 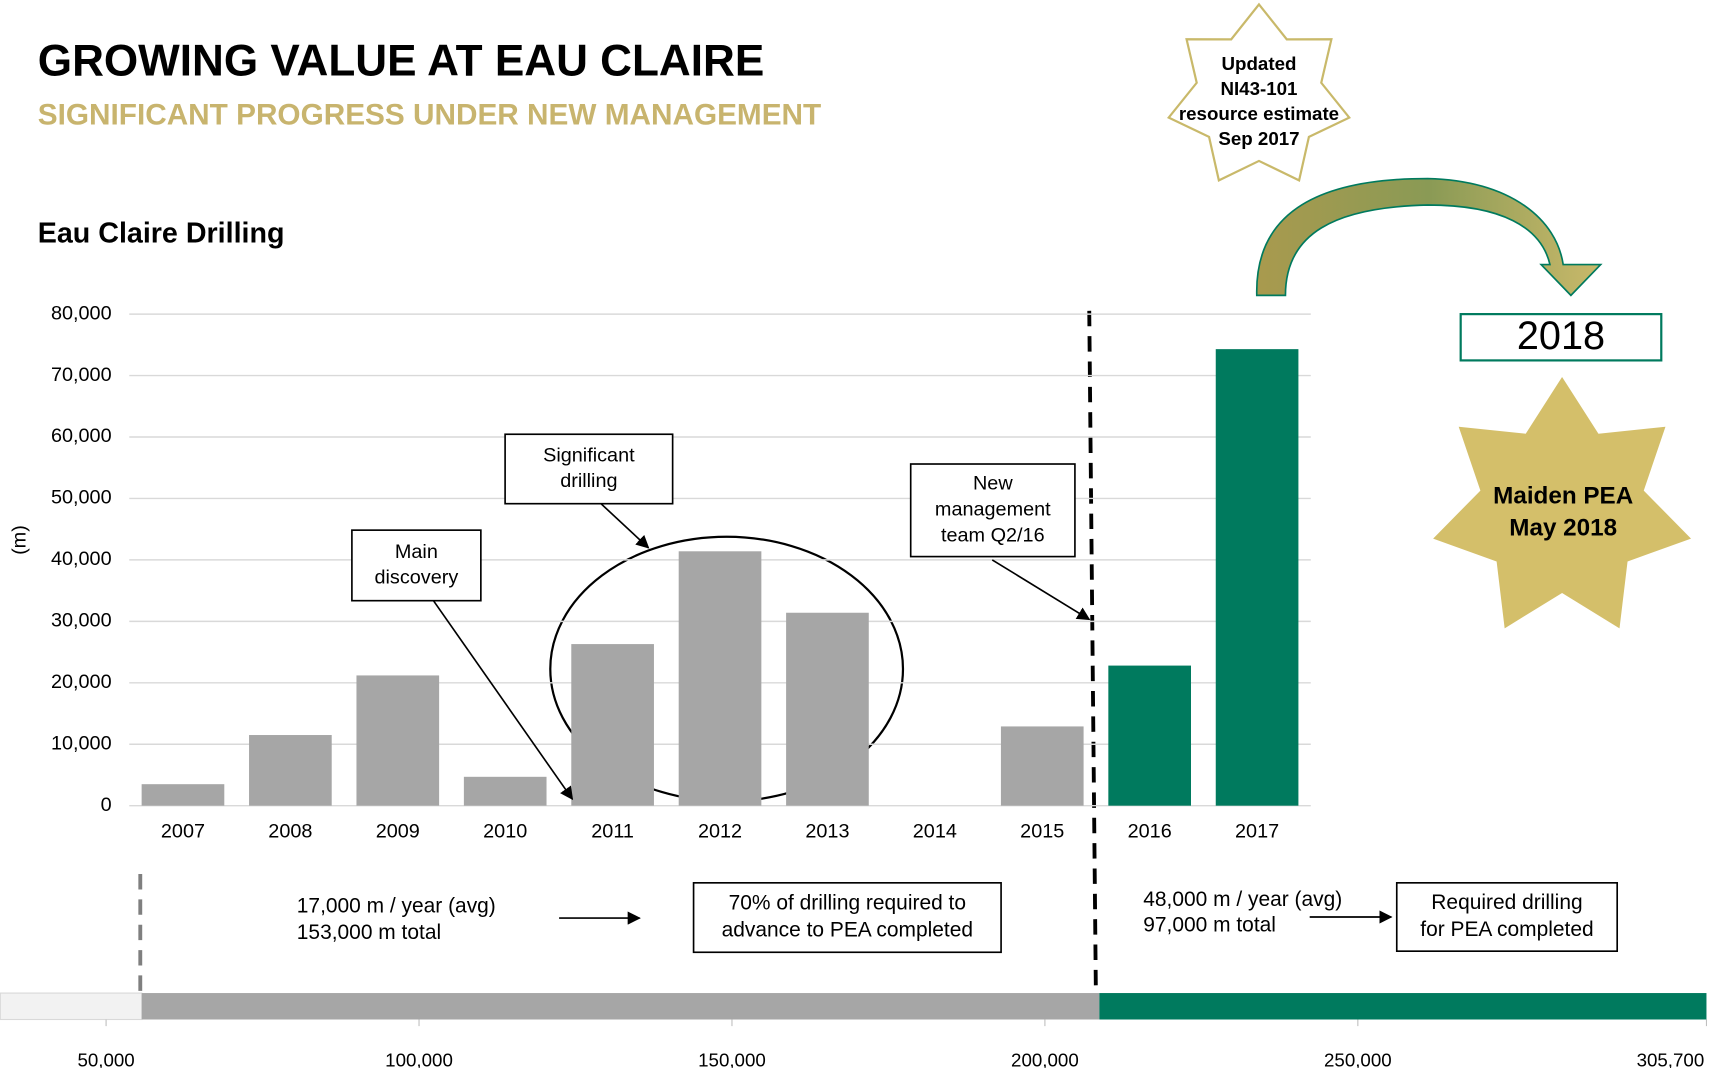 What do you see at coordinates (1045, 1058) in the screenshot?
I see `x-tick-label: 200,000` at bounding box center [1045, 1058].